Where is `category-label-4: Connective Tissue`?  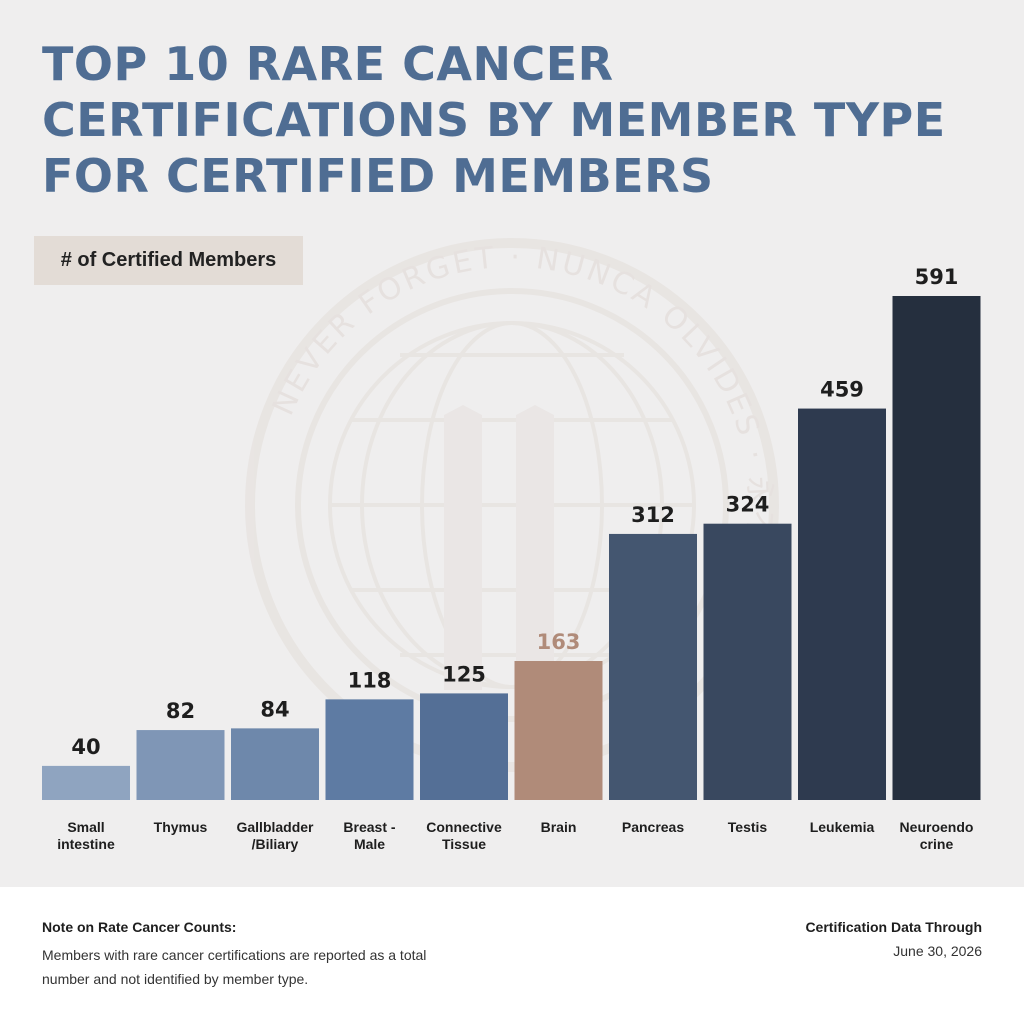
category-label-4: Connective Tissue is located at coordinates (464, 835).